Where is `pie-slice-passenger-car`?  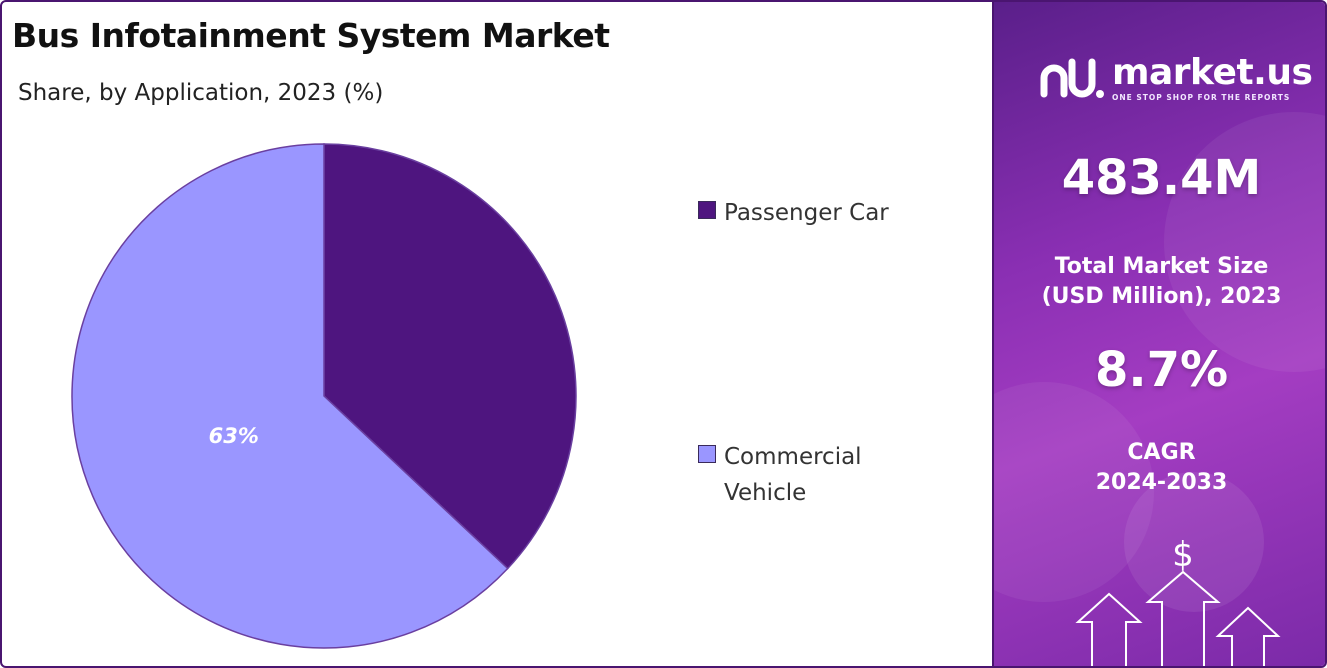 pie-slice-passenger-car is located at coordinates (450, 356).